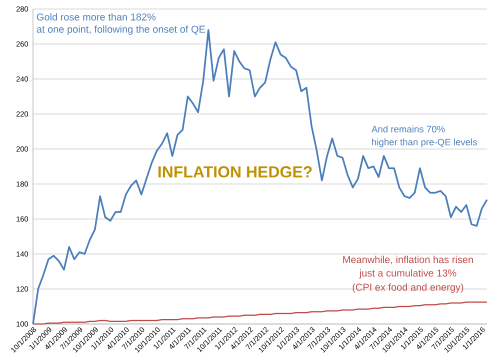 This screenshot has width=500, height=363. I want to click on annotation: Meanwhile, inflation has risen, so click(408, 260).